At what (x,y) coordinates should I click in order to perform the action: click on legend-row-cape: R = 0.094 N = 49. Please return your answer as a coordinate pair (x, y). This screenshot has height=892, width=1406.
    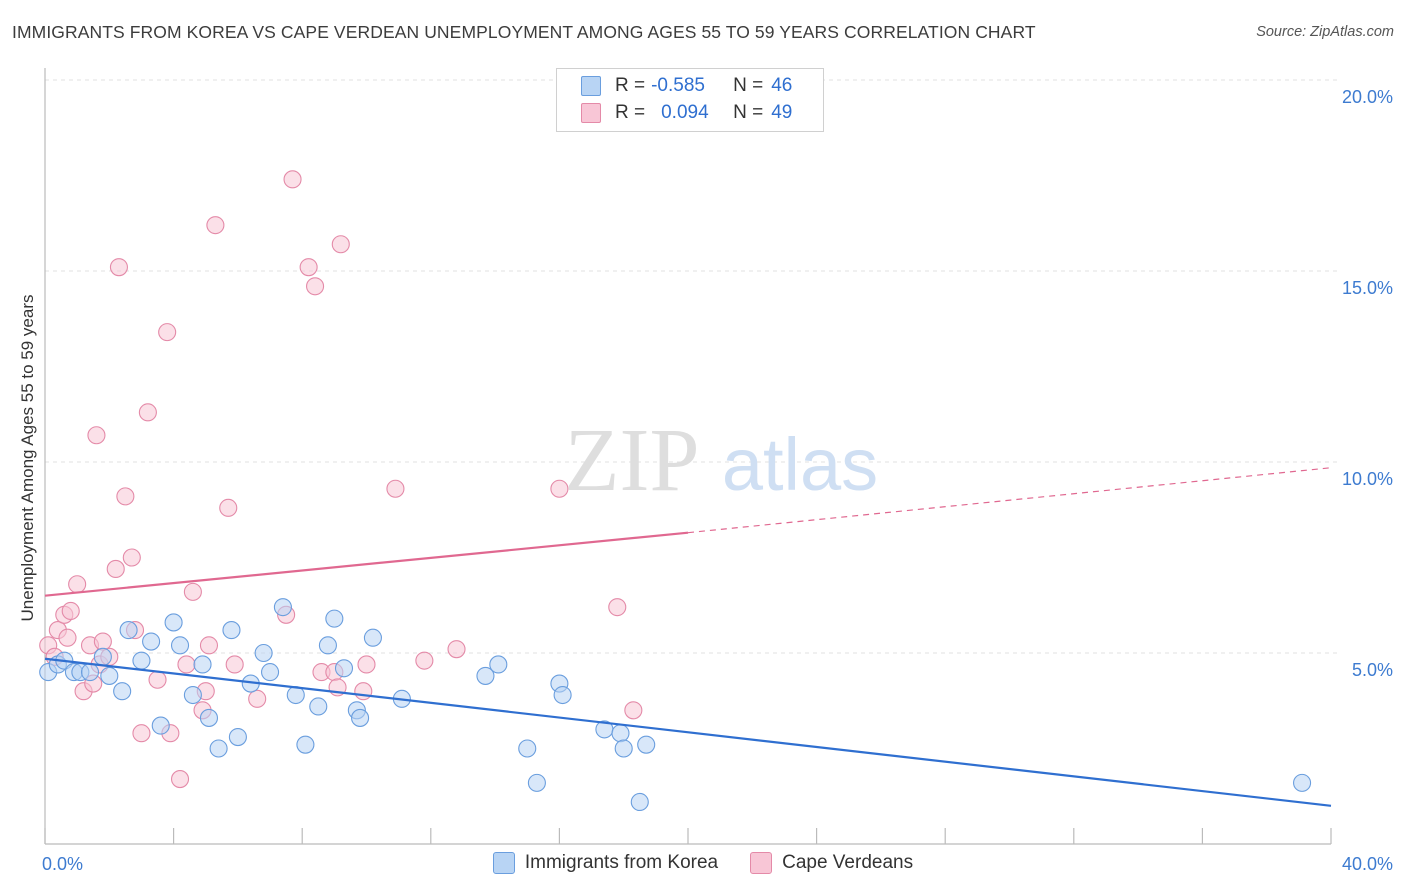
    Looking at the image, I should click on (686, 113).